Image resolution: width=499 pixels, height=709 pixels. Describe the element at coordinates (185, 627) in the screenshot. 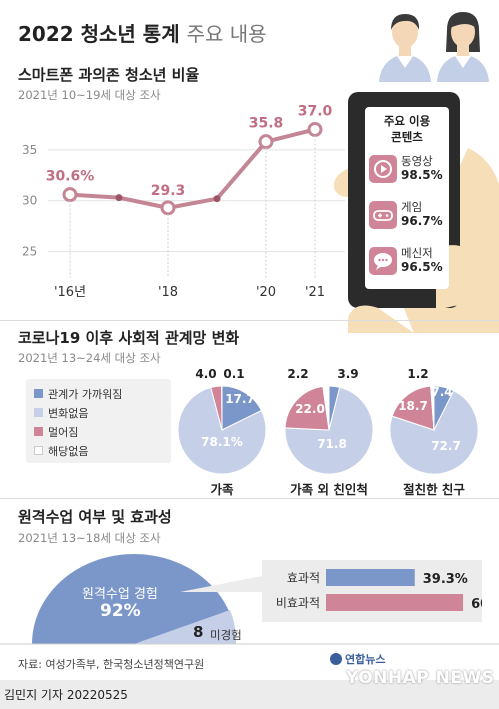

I see `not-experienced-segment` at that location.